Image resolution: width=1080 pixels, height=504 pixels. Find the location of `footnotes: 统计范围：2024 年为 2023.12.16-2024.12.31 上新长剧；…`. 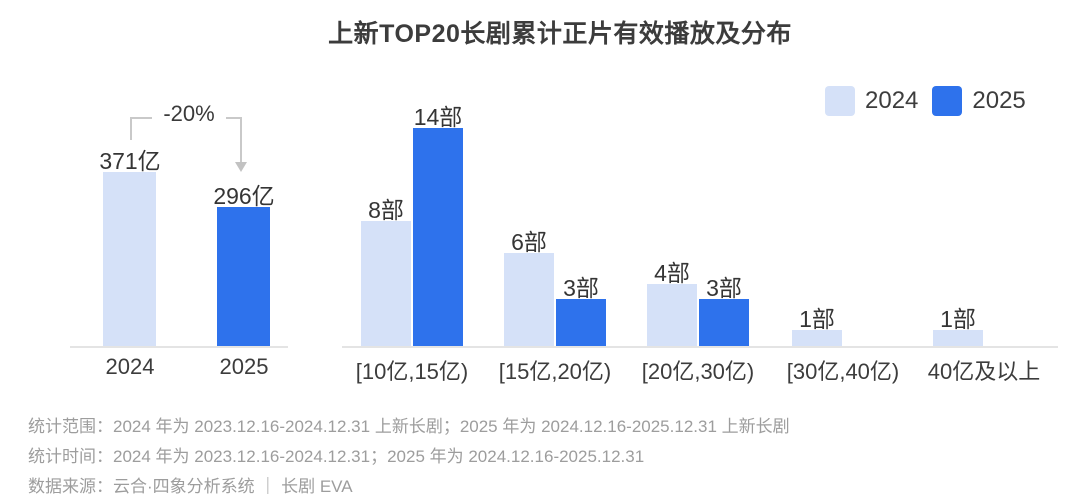

footnotes: 统计范围：2024 年为 2023.12.16-2024.12.31 上新长剧；… is located at coordinates (409, 457).